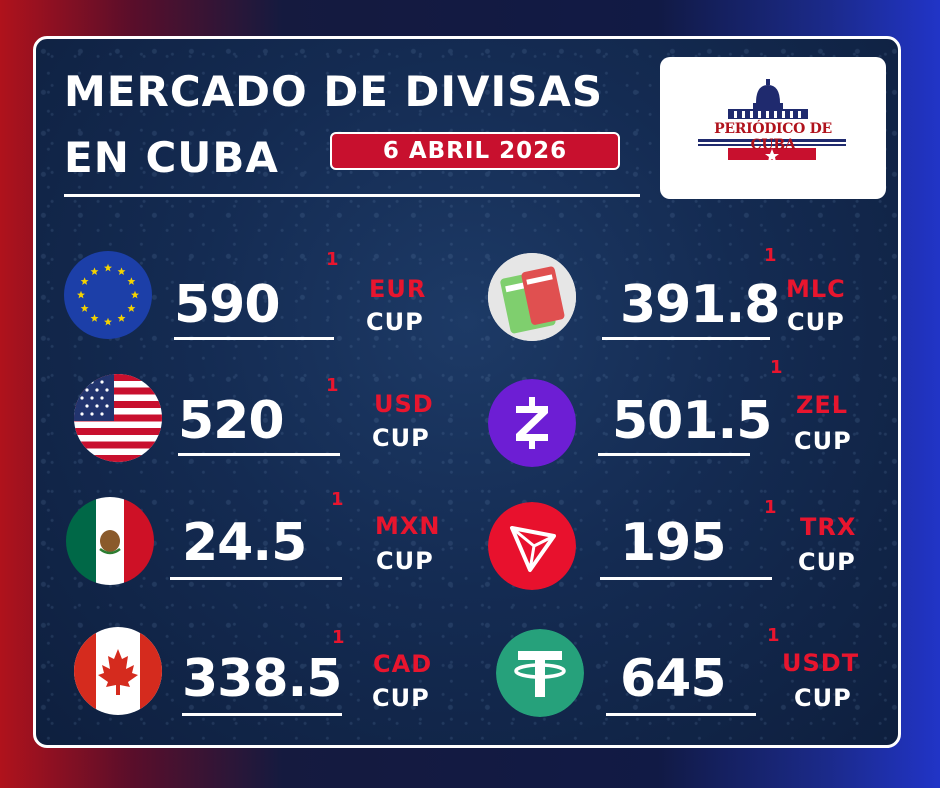  What do you see at coordinates (262, 714) in the screenshot?
I see `cad-underline` at bounding box center [262, 714].